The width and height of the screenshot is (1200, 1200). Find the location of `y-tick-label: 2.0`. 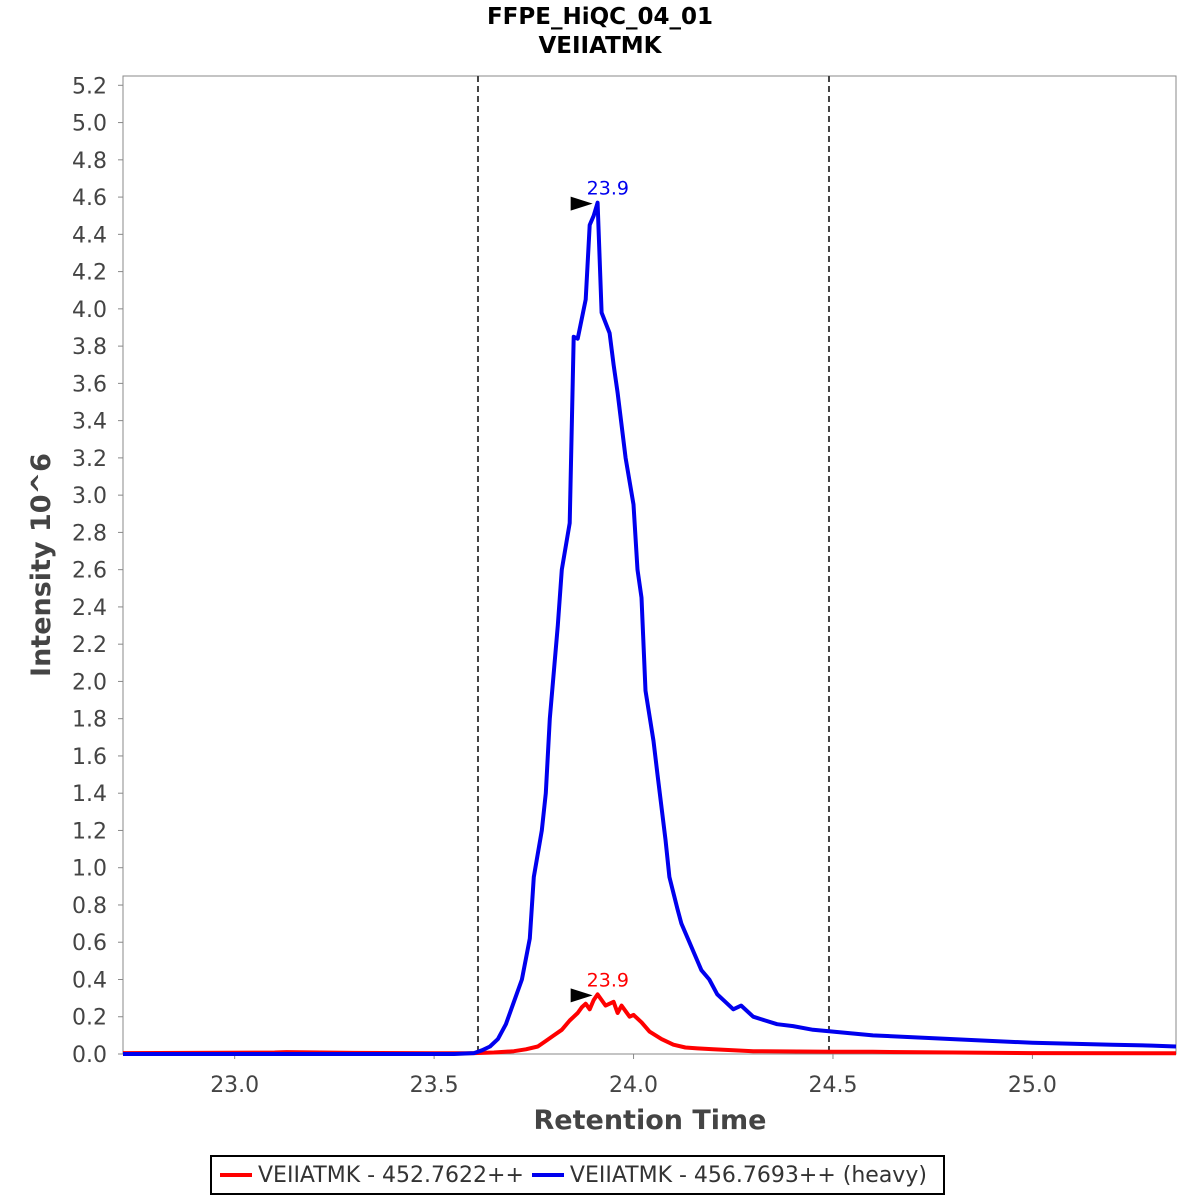

y-tick-label: 2.0 is located at coordinates (89, 682).